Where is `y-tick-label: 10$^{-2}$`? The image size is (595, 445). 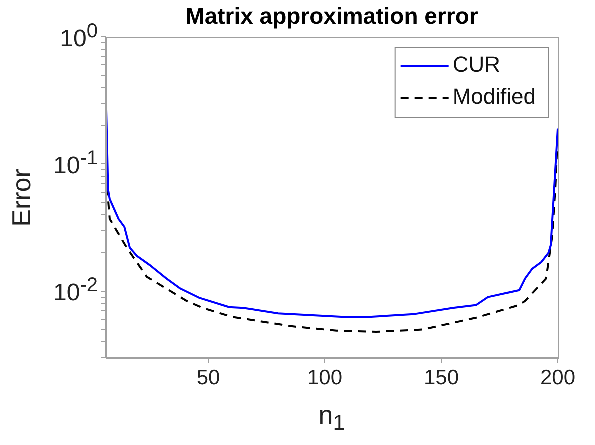 y-tick-label: 10$^{-2}$ is located at coordinates (76, 291).